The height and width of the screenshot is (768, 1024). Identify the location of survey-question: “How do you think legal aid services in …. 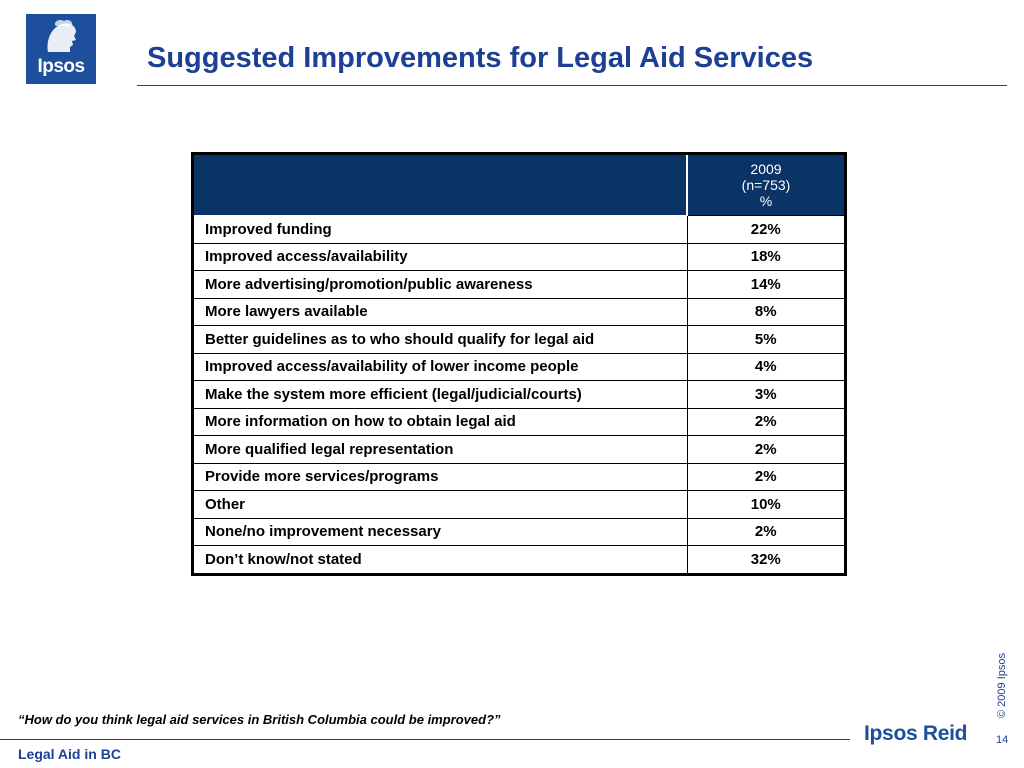
(259, 719).